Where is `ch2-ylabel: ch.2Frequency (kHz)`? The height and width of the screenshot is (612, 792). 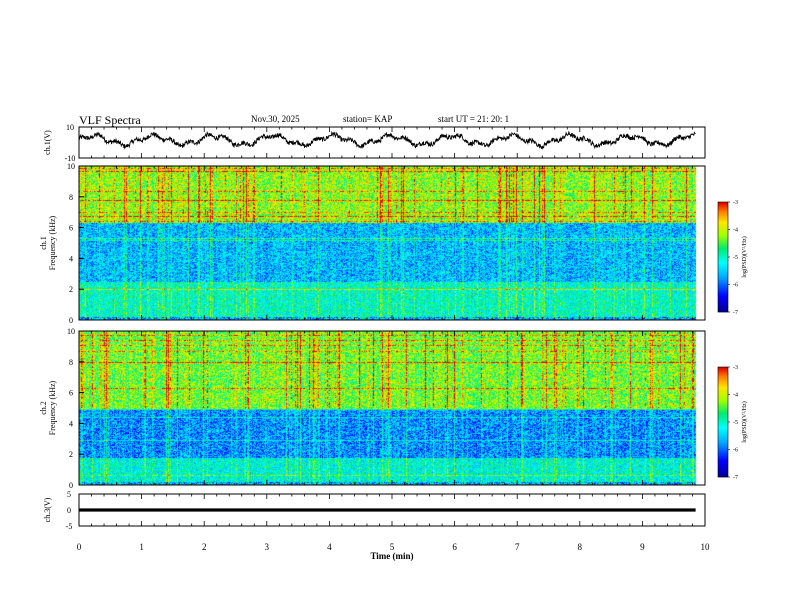
ch2-ylabel: ch.2Frequency (kHz) is located at coordinates (48, 407).